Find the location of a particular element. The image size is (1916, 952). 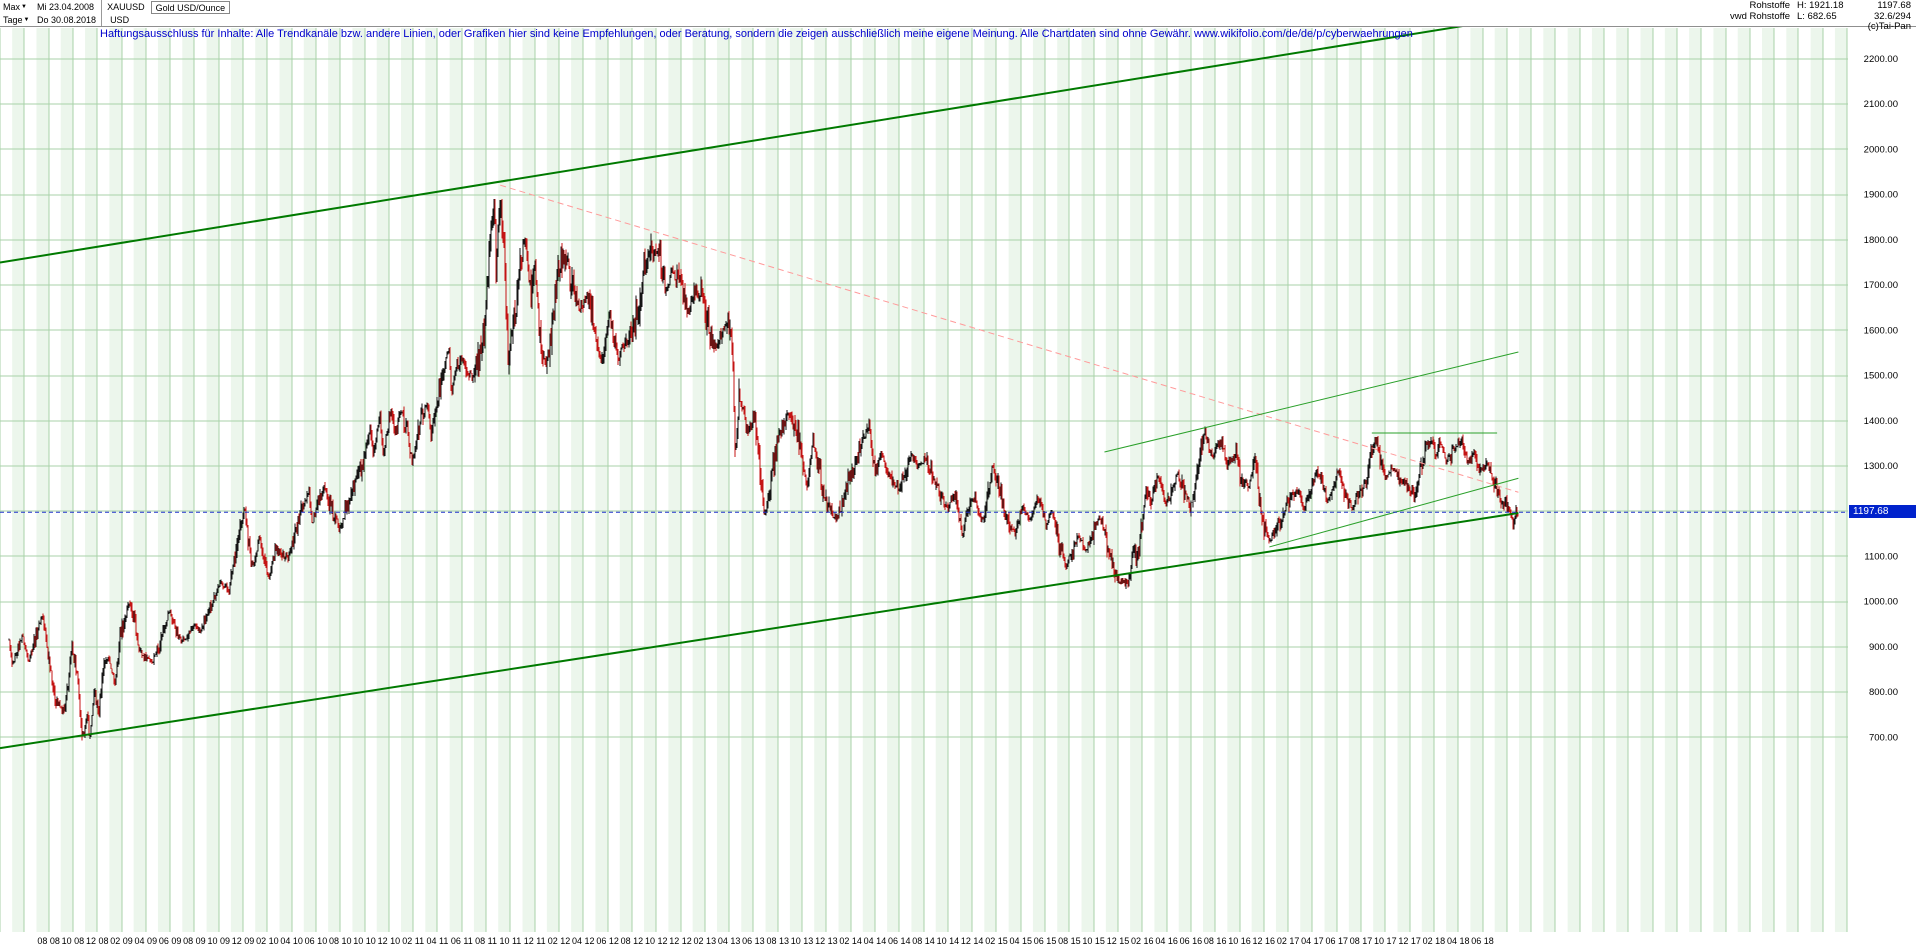

svg-text: 10 15 is located at coordinates (1093, 941).